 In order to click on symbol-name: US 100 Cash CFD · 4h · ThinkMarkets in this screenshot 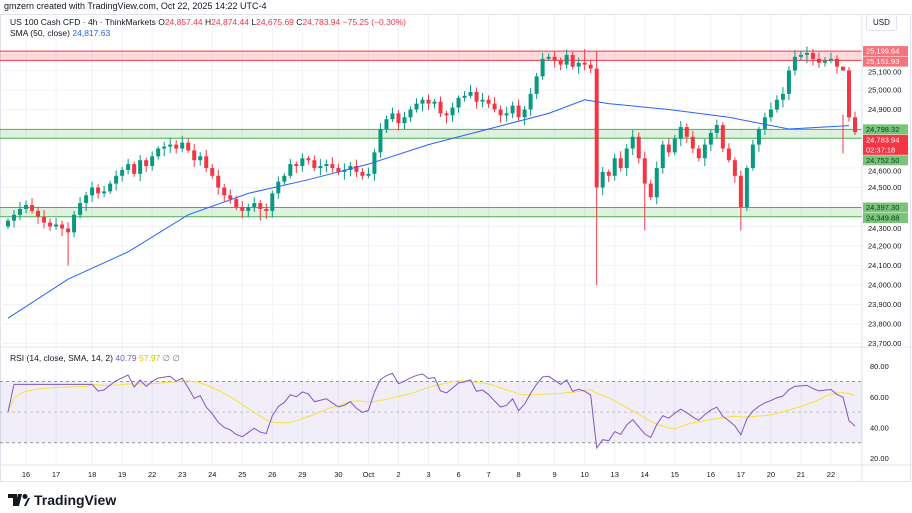, I will do `click(83, 22)`.